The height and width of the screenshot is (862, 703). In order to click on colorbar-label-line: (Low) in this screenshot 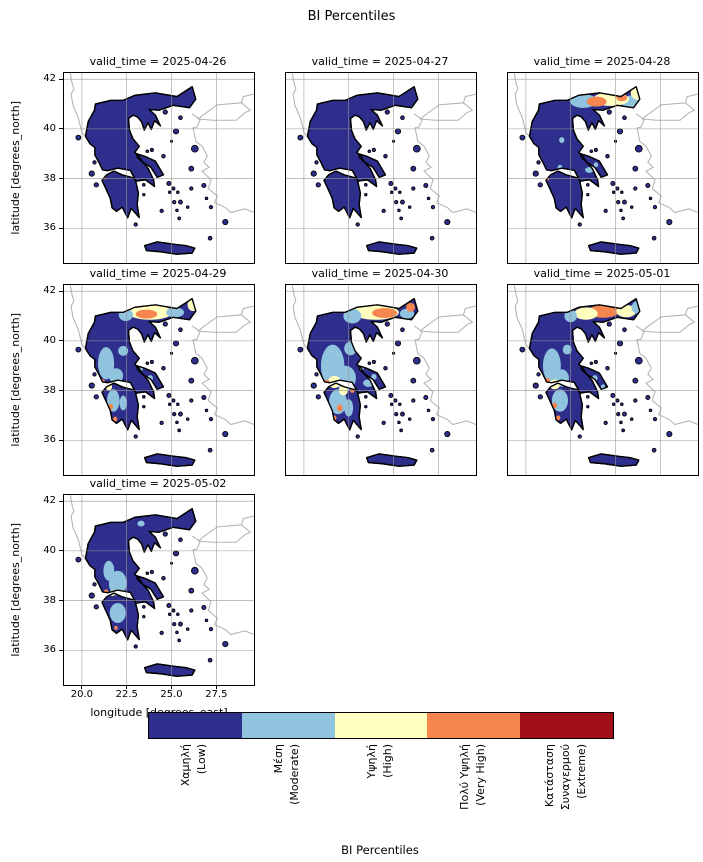, I will do `click(202, 759)`.